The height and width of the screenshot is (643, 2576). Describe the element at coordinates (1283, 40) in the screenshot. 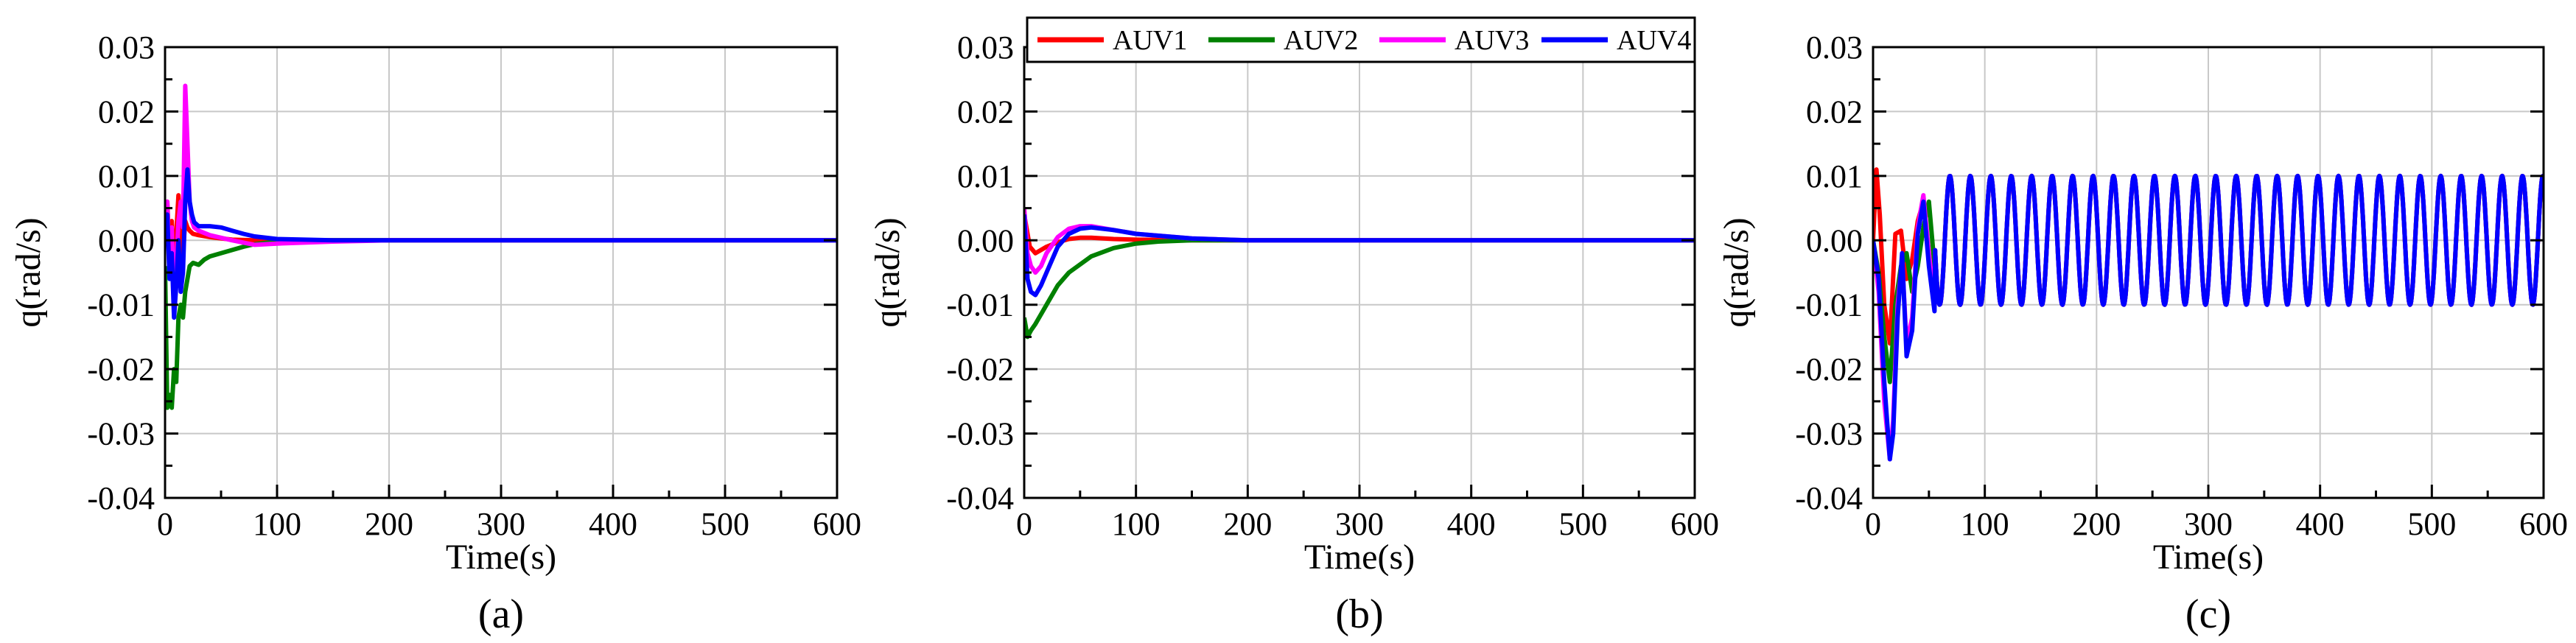

I see `legend-item-auv2: AUV2` at that location.